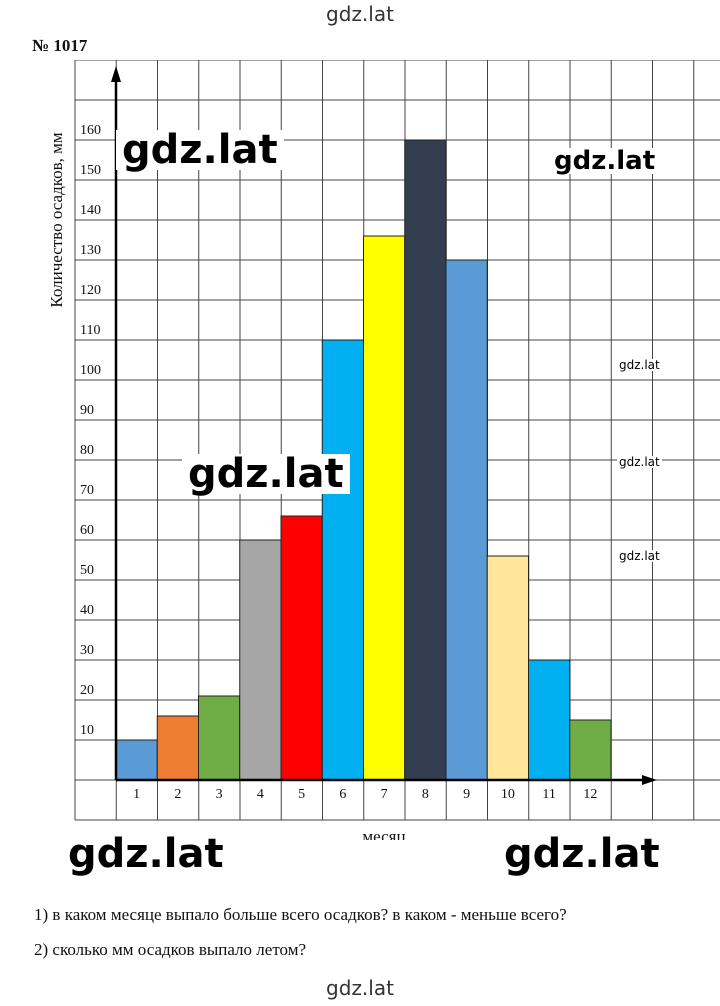  What do you see at coordinates (136, 794) in the screenshot?
I see `x-tick-label: 1` at bounding box center [136, 794].